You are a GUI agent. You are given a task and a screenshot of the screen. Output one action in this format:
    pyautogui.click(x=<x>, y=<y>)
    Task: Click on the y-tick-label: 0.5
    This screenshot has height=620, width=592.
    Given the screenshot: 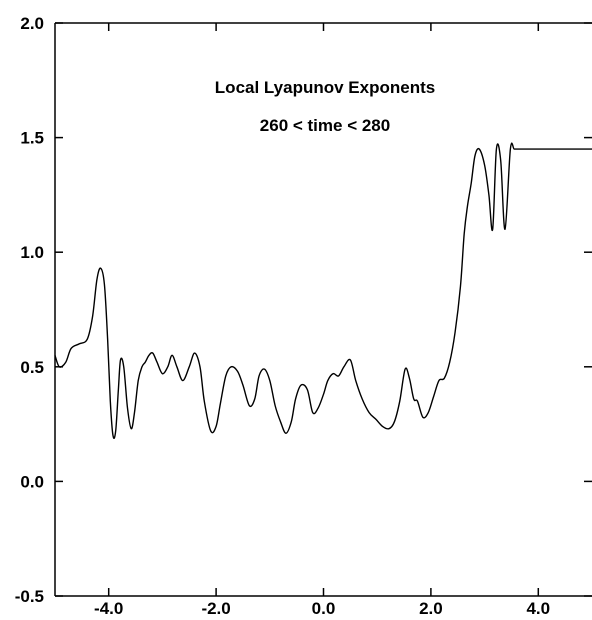 What is the action you would take?
    pyautogui.click(x=32, y=367)
    